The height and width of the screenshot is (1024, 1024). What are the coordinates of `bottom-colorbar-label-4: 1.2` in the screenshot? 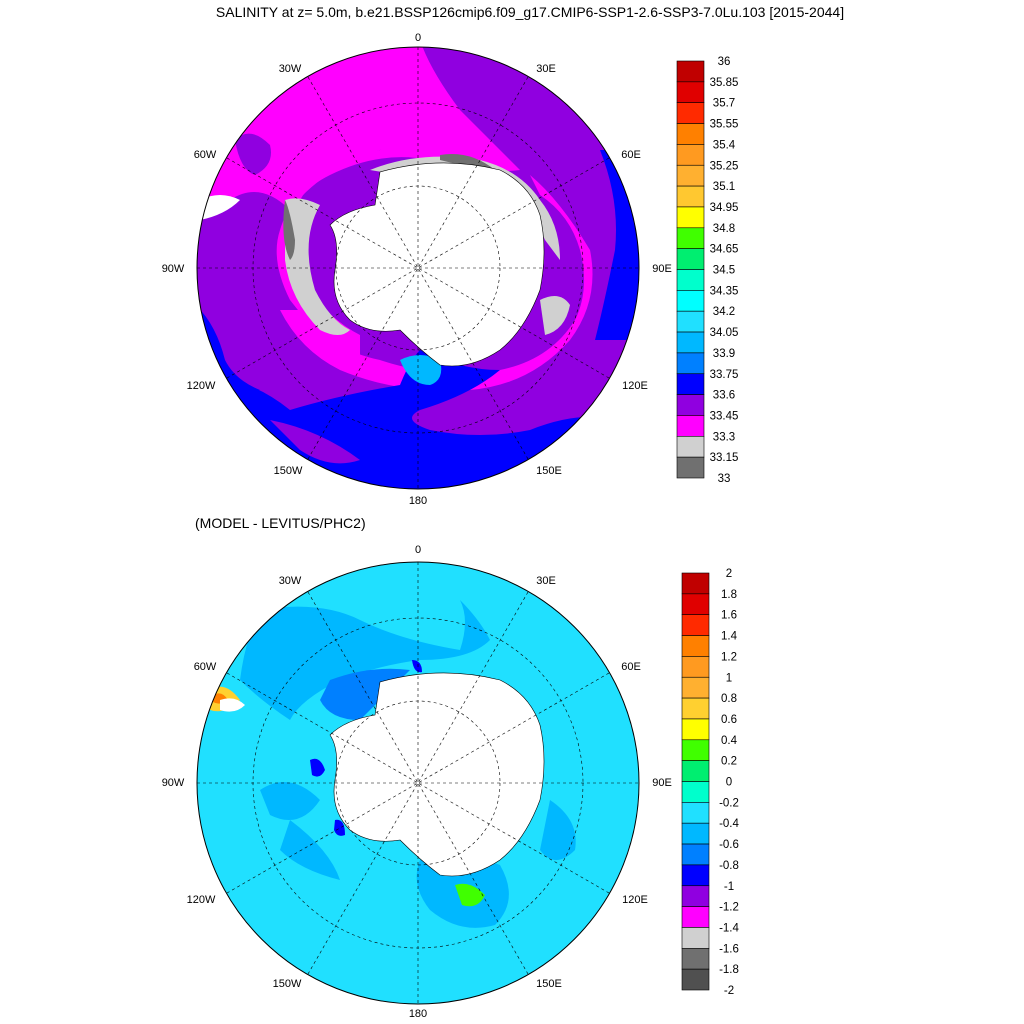 It's located at (729, 657).